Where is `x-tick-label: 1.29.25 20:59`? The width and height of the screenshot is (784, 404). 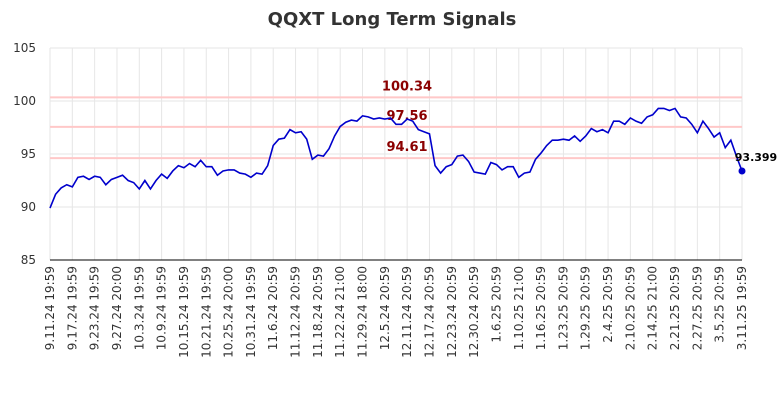
x-tick-label: 1.29.25 20:59 is located at coordinates (586, 308).